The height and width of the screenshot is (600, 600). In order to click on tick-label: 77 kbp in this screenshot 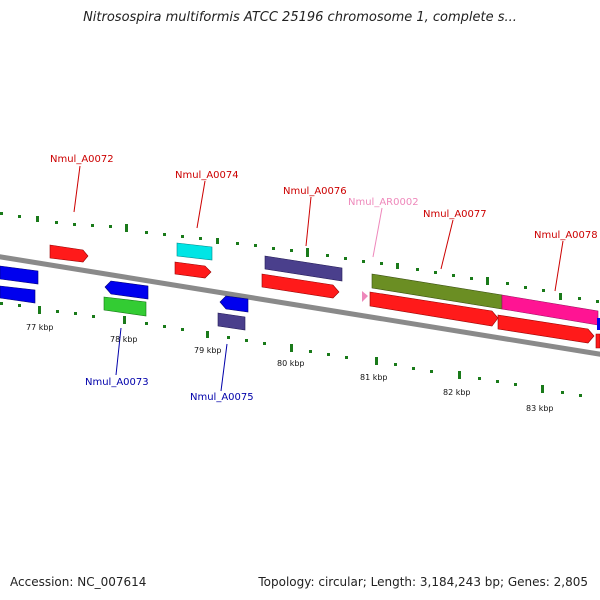, I will do `click(40, 327)`.